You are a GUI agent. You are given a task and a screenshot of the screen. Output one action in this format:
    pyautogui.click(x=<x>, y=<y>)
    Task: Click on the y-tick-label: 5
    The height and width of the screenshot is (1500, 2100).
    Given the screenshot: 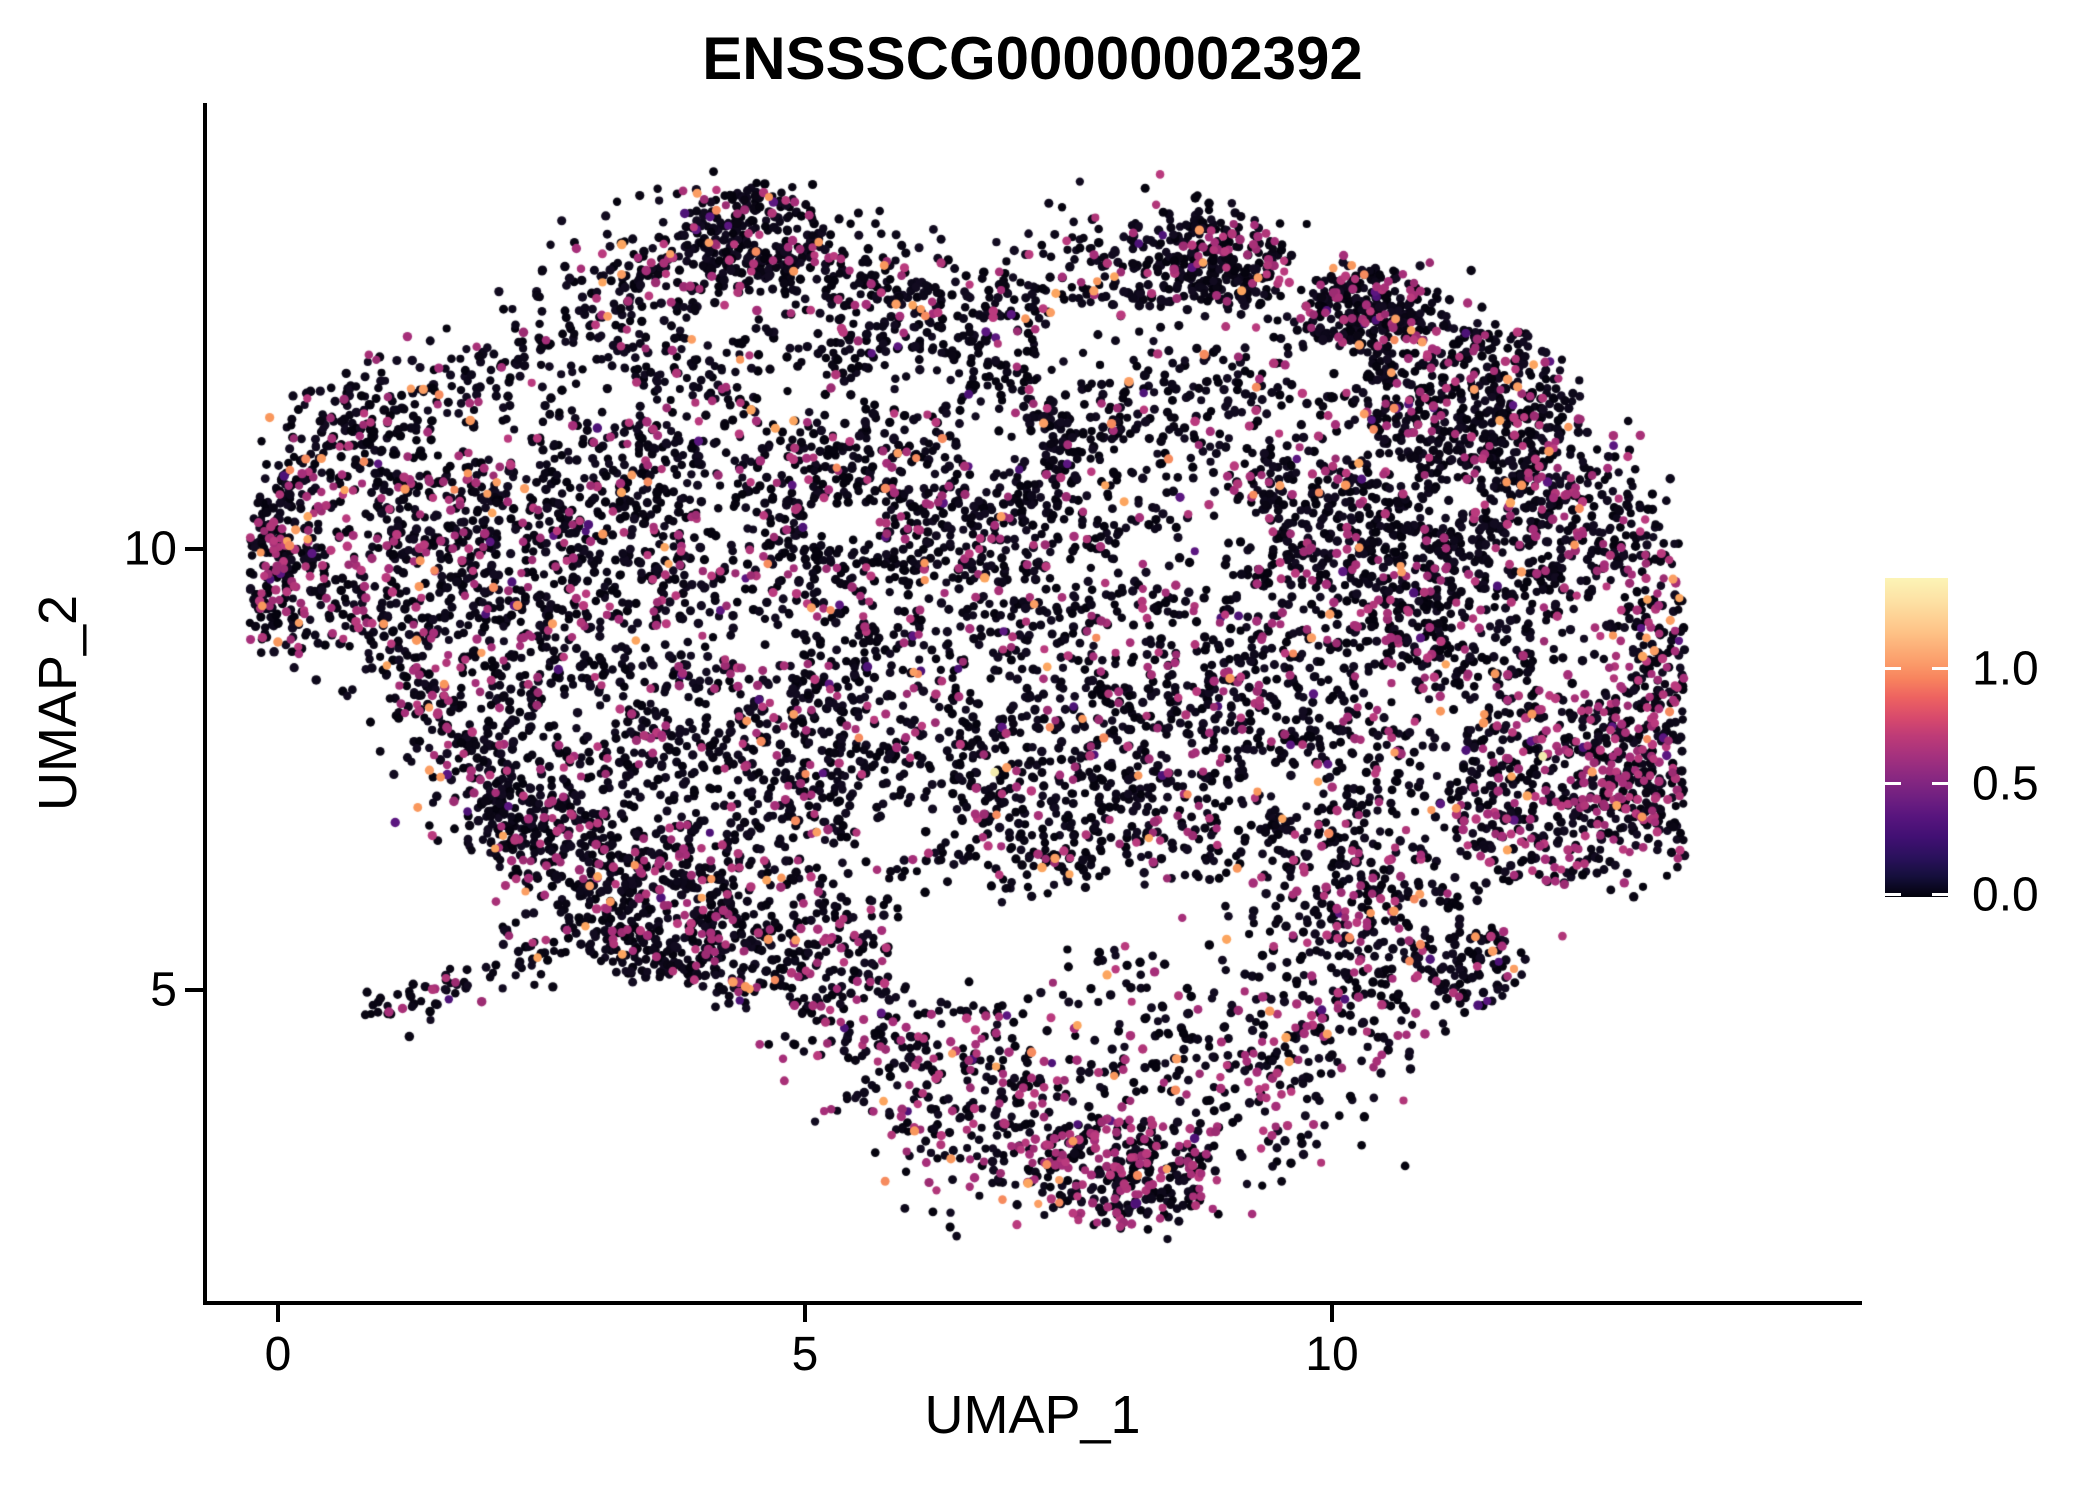 What is the action you would take?
    pyautogui.click(x=163, y=990)
    